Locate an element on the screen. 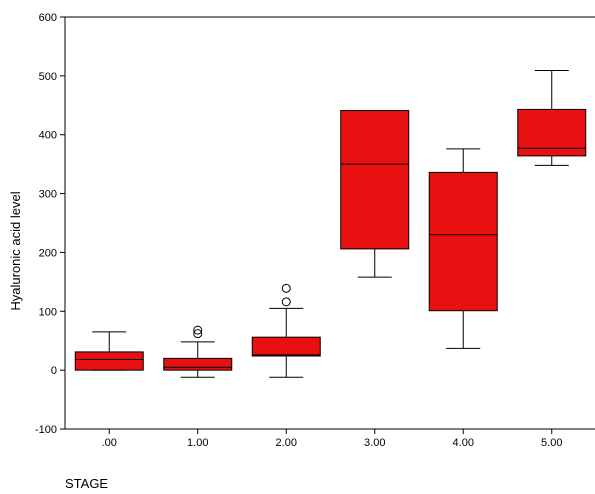 This screenshot has height=494, width=595. y-tick-label: 500 is located at coordinates (48, 77).